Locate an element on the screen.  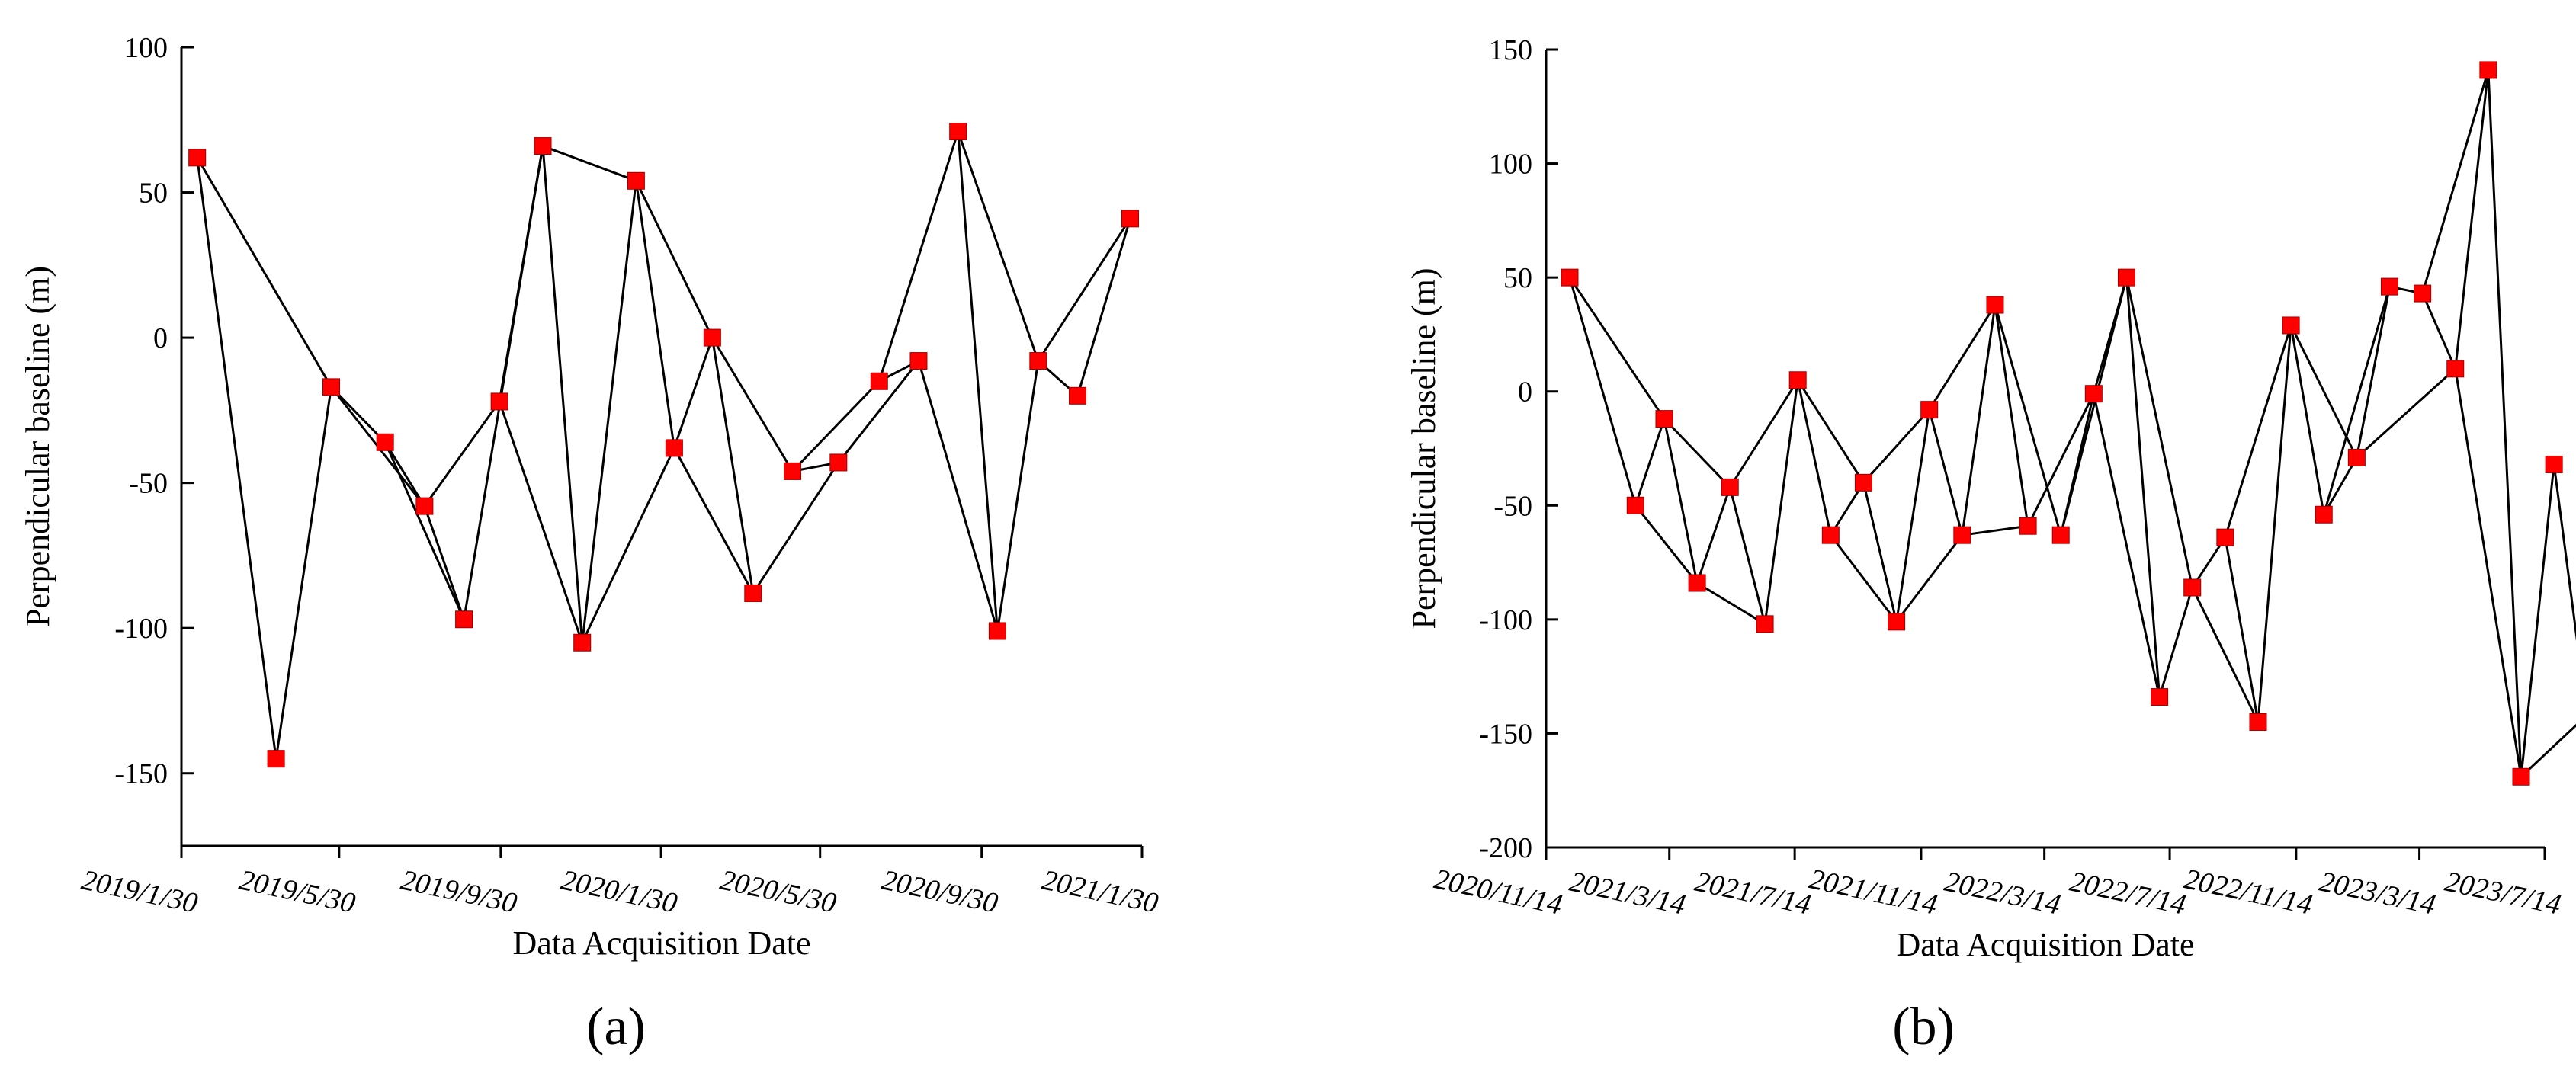
x-tick-label: 2021/7/14 is located at coordinates (1753, 893).